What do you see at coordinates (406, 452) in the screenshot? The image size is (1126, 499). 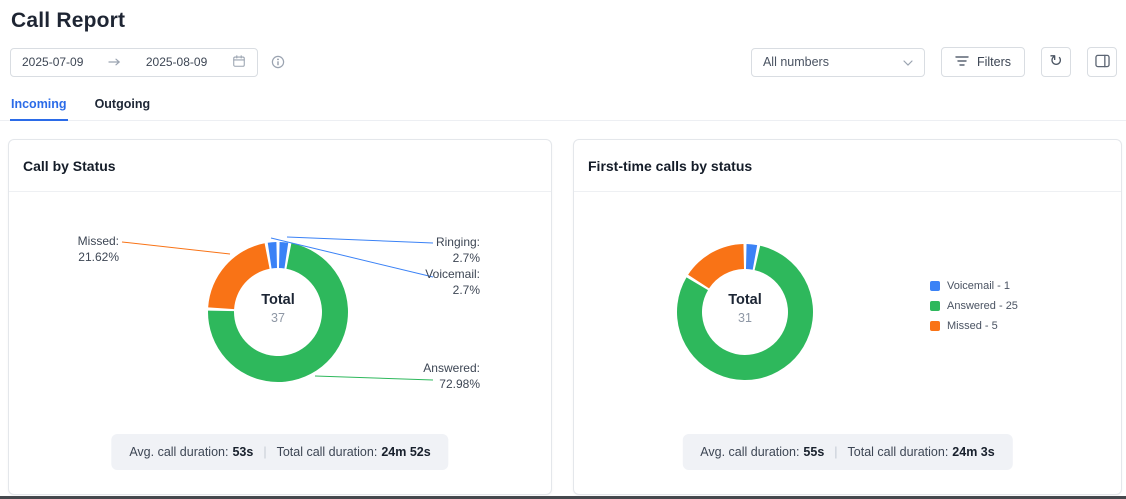 I see `total-duration-value: 24m 52s` at bounding box center [406, 452].